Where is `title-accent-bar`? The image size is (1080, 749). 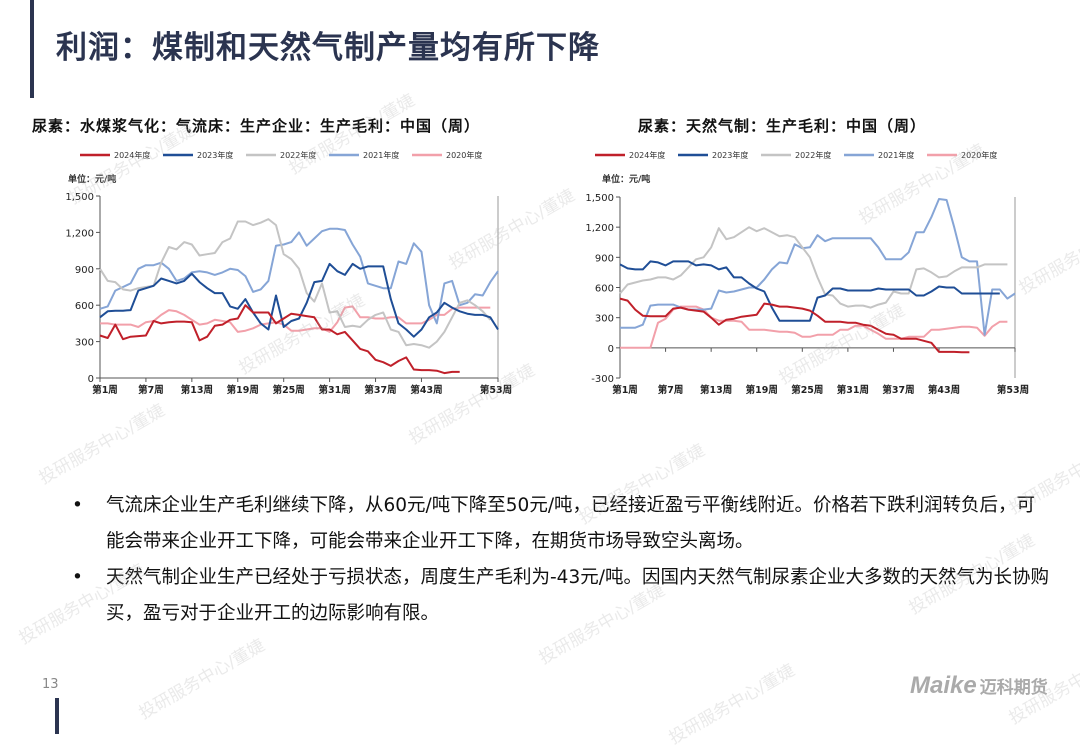
title-accent-bar is located at coordinates (32, 49).